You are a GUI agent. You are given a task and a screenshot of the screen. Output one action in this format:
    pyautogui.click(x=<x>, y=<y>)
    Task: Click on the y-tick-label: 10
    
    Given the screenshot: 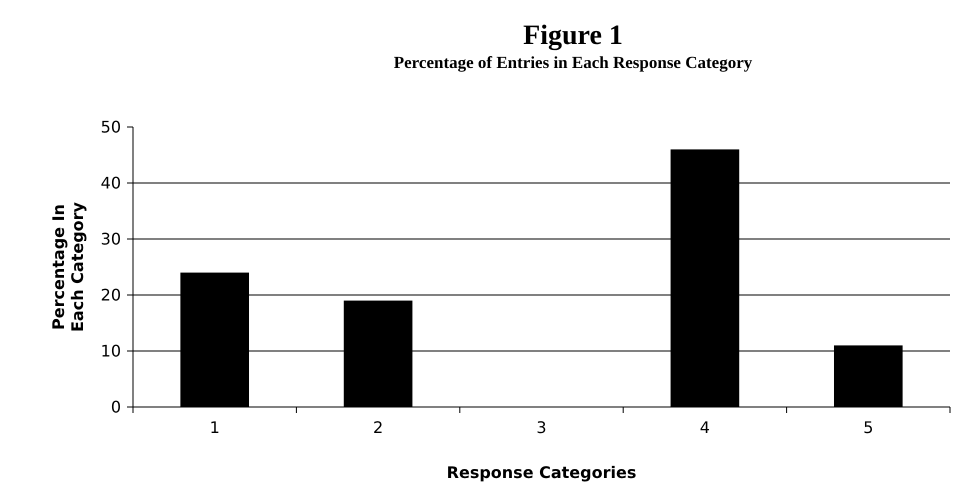 What is the action you would take?
    pyautogui.click(x=110, y=351)
    